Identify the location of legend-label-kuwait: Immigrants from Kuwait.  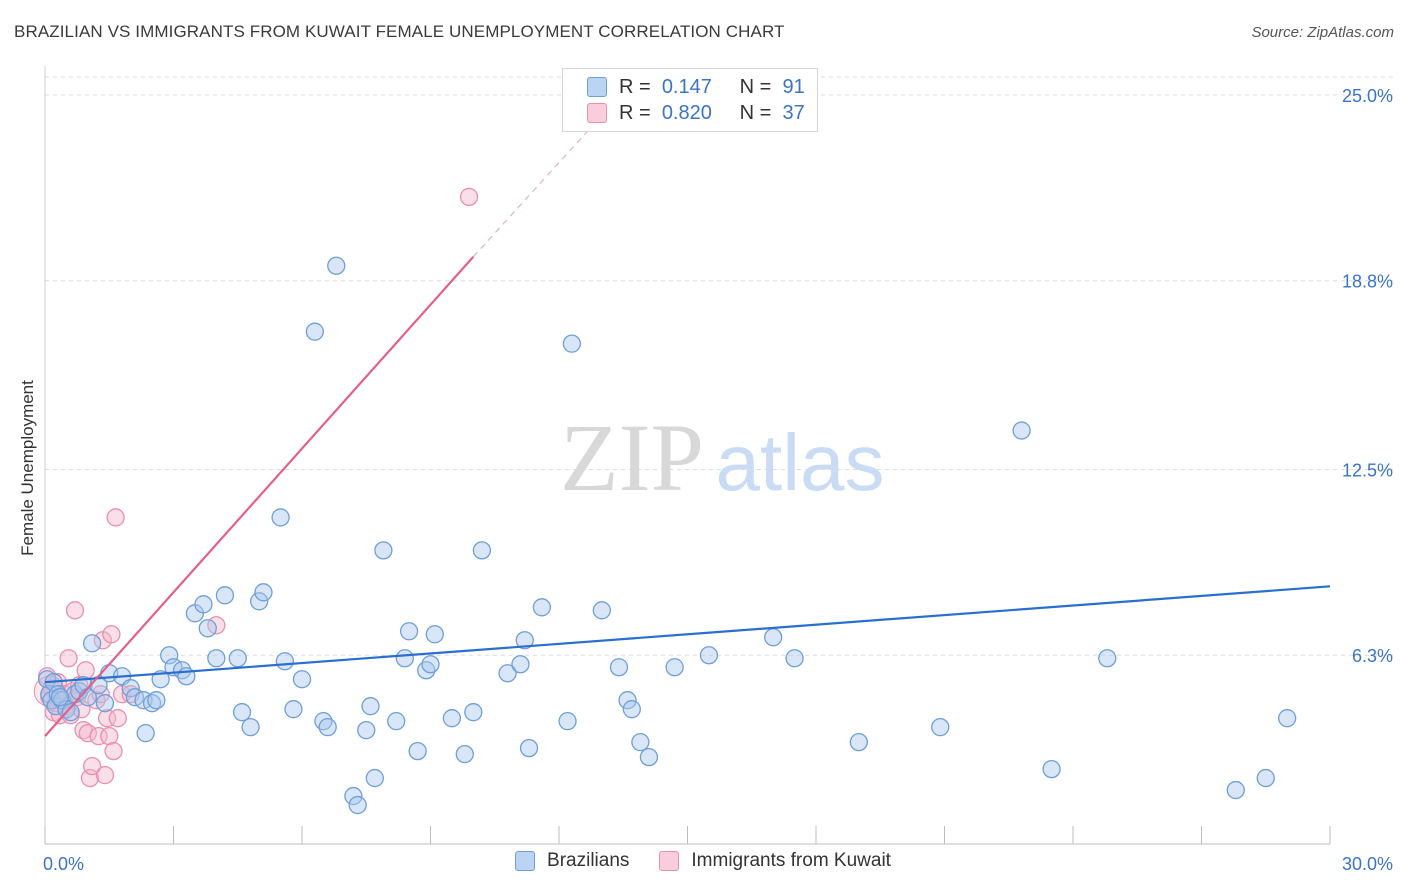
(791, 860).